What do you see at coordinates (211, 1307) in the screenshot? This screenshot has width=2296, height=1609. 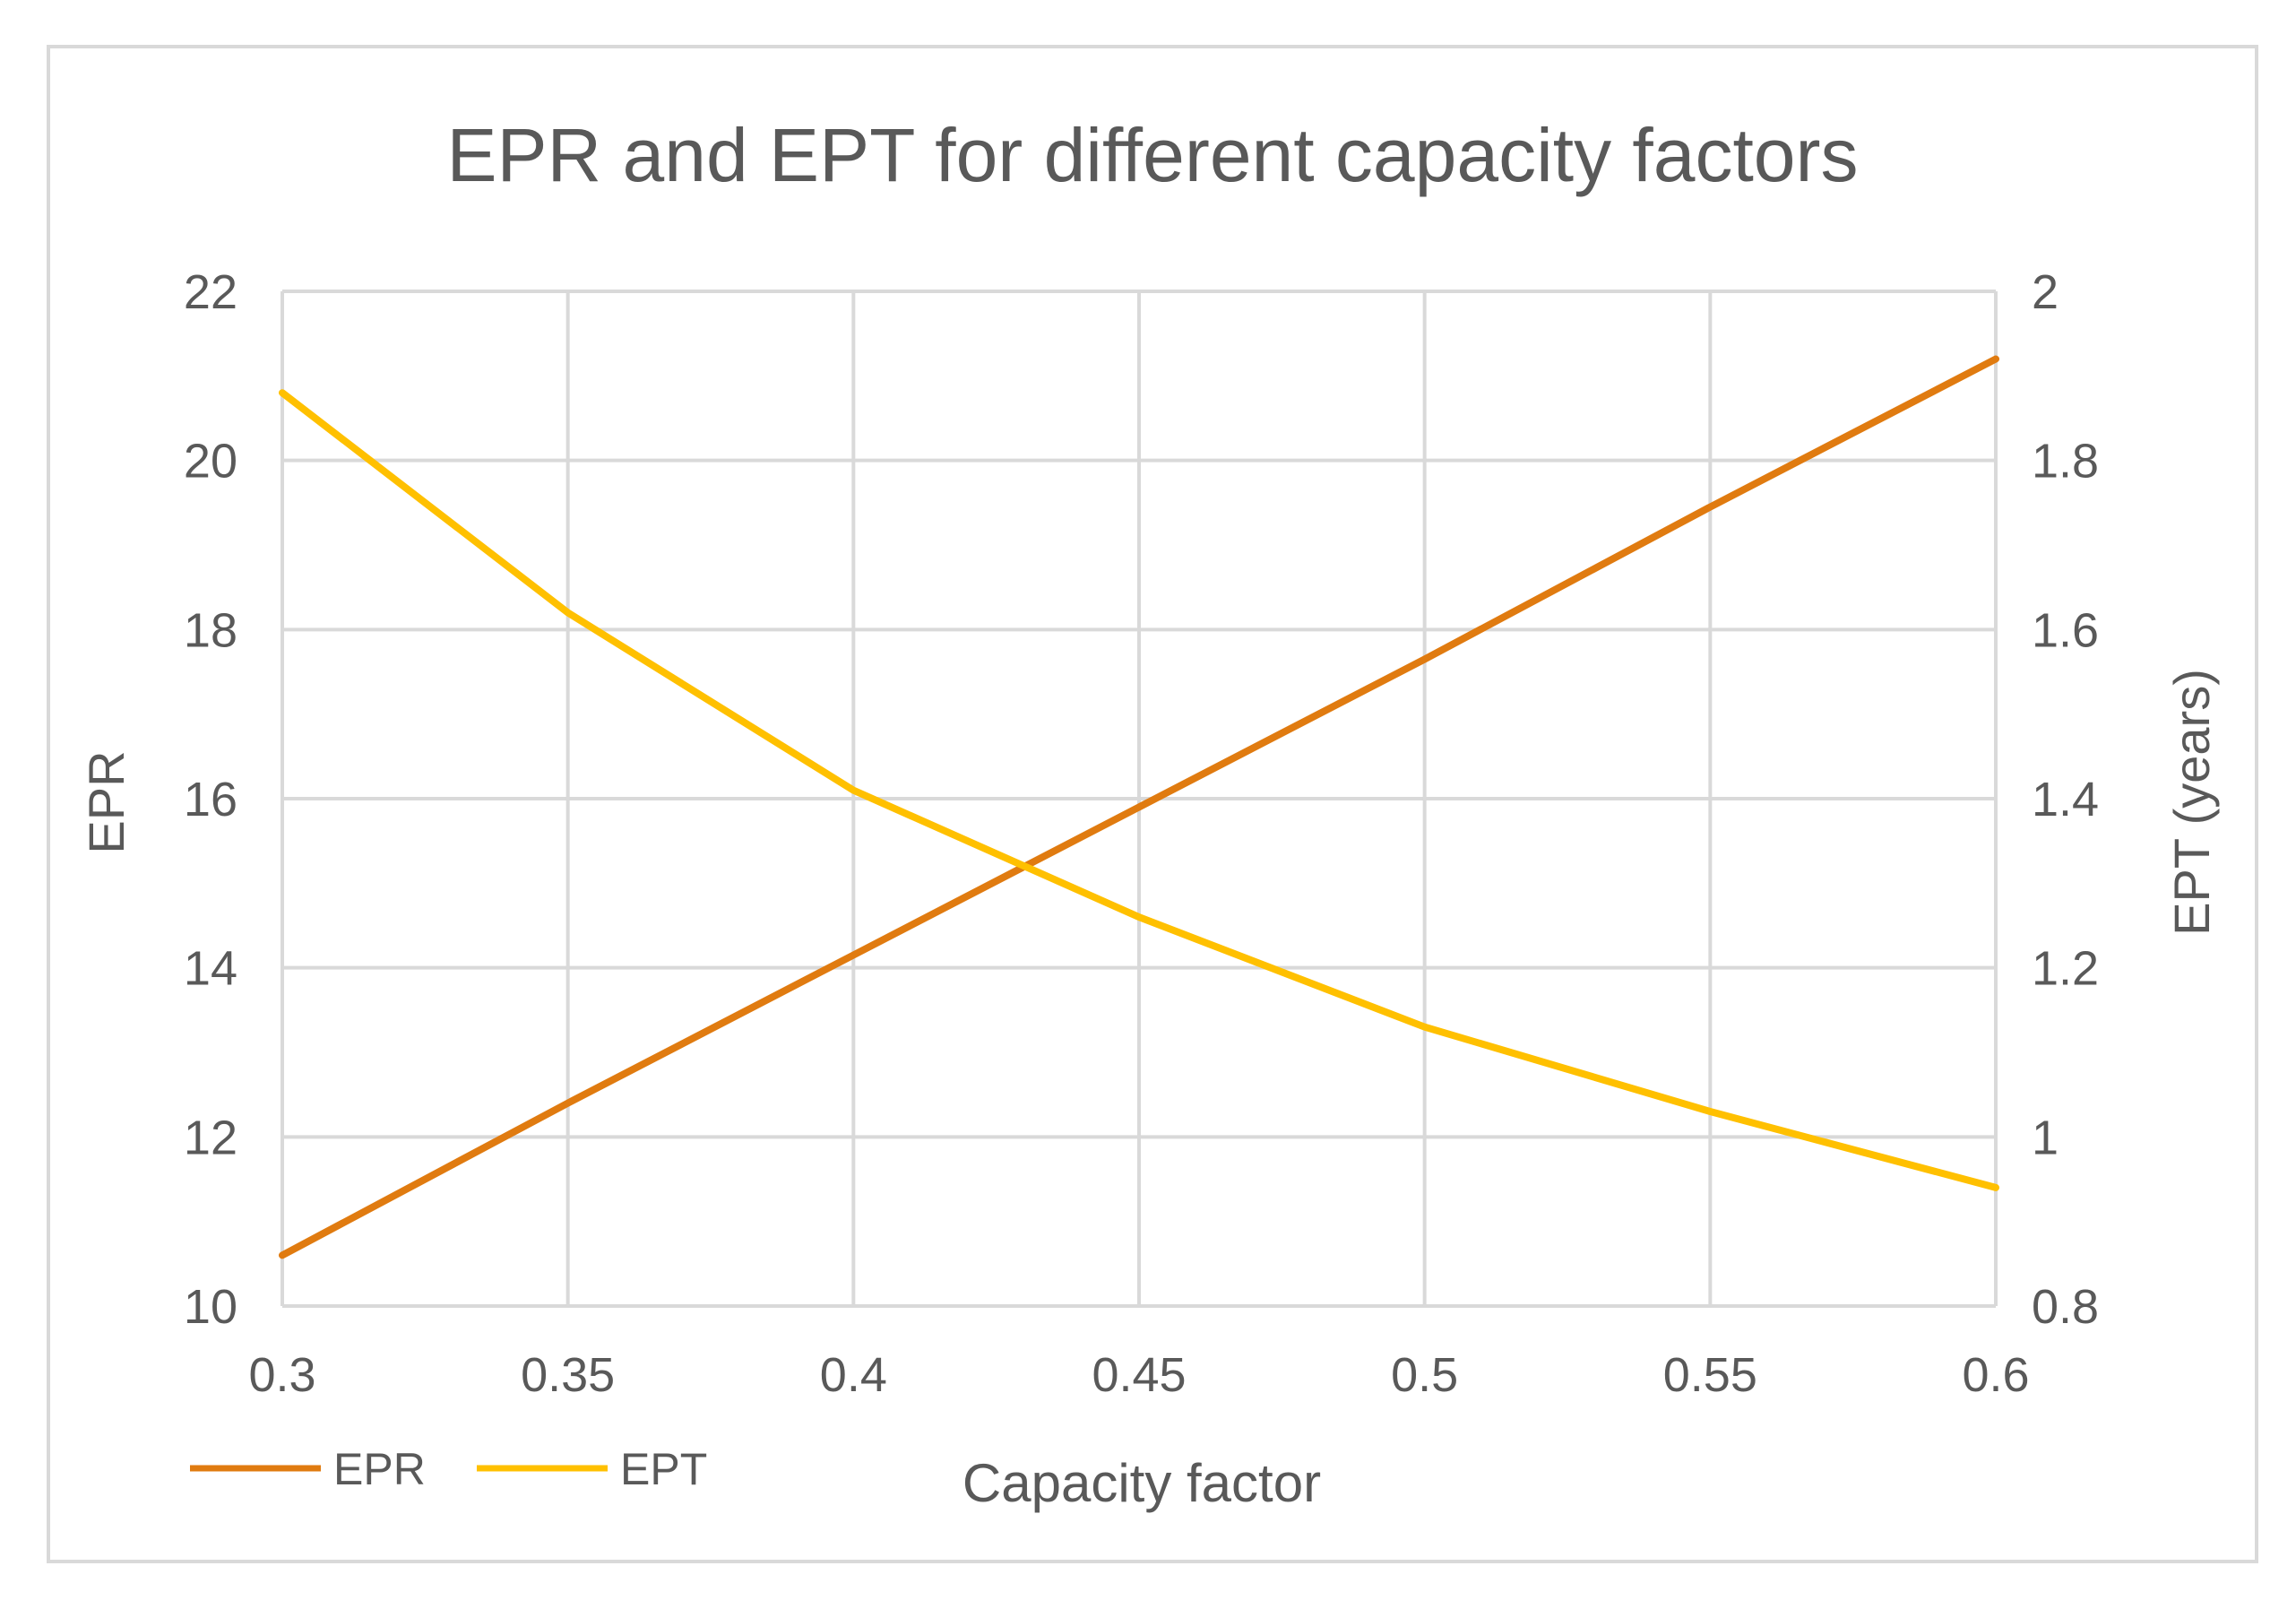 I see `y-tick-label: 10` at bounding box center [211, 1307].